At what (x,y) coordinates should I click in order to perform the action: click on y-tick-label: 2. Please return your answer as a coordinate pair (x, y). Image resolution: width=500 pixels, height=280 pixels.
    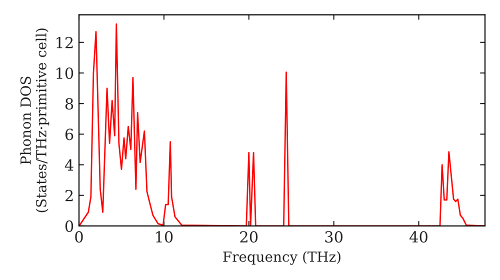
    Looking at the image, I should click on (69, 196).